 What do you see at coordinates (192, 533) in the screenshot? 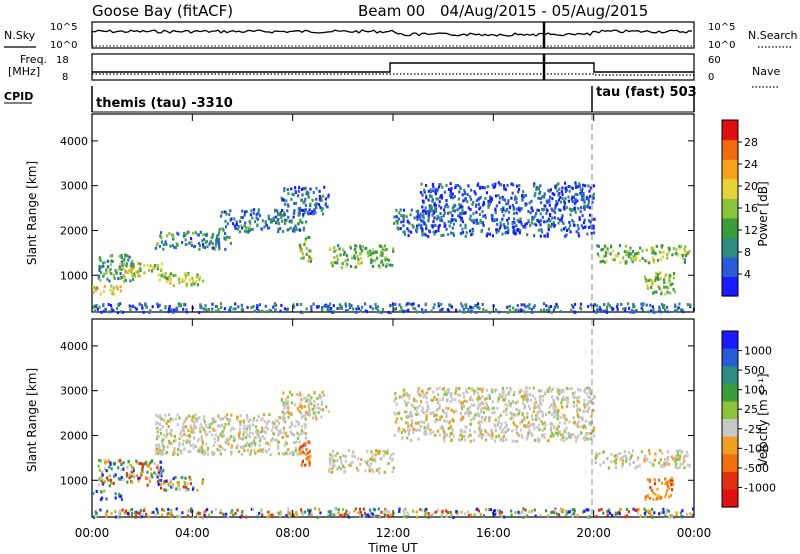
I see `xtick-label: 04:00` at bounding box center [192, 533].